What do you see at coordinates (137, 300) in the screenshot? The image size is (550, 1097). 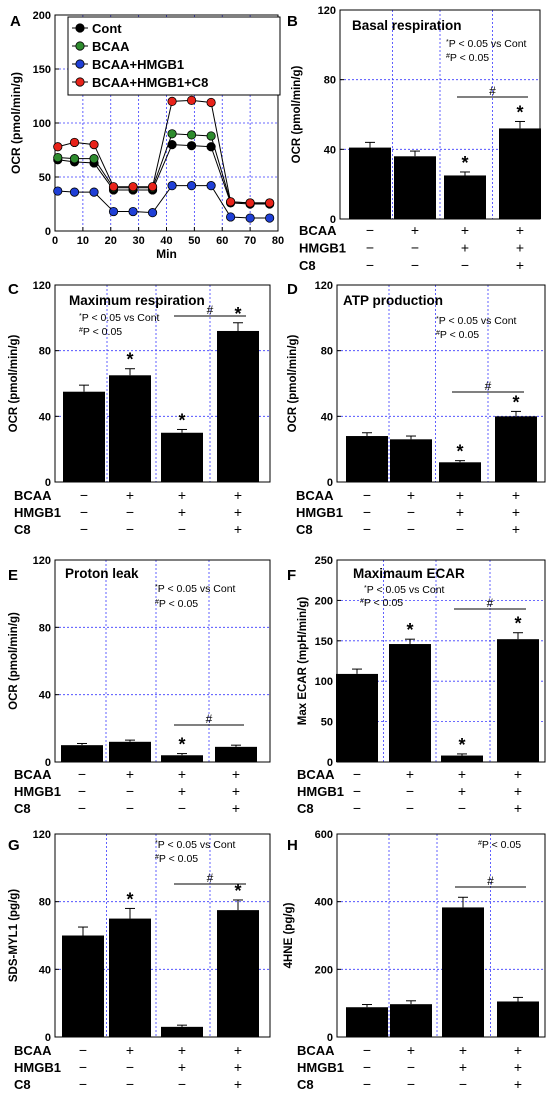 I see `panel-title: Maximum respiration` at bounding box center [137, 300].